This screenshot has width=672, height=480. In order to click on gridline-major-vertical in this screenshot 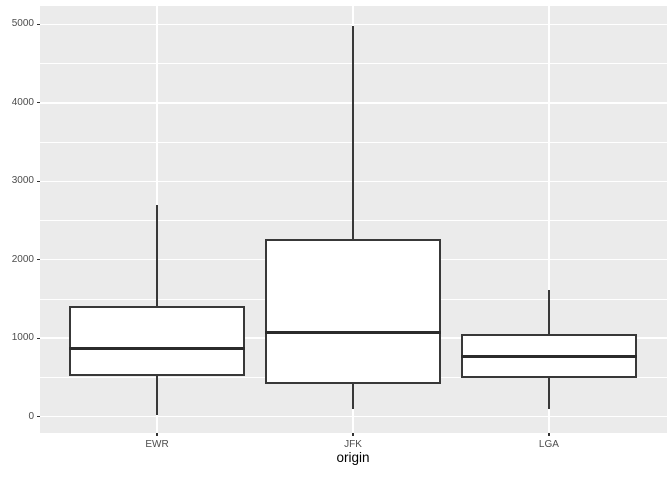, I will do `click(549, 219)`.